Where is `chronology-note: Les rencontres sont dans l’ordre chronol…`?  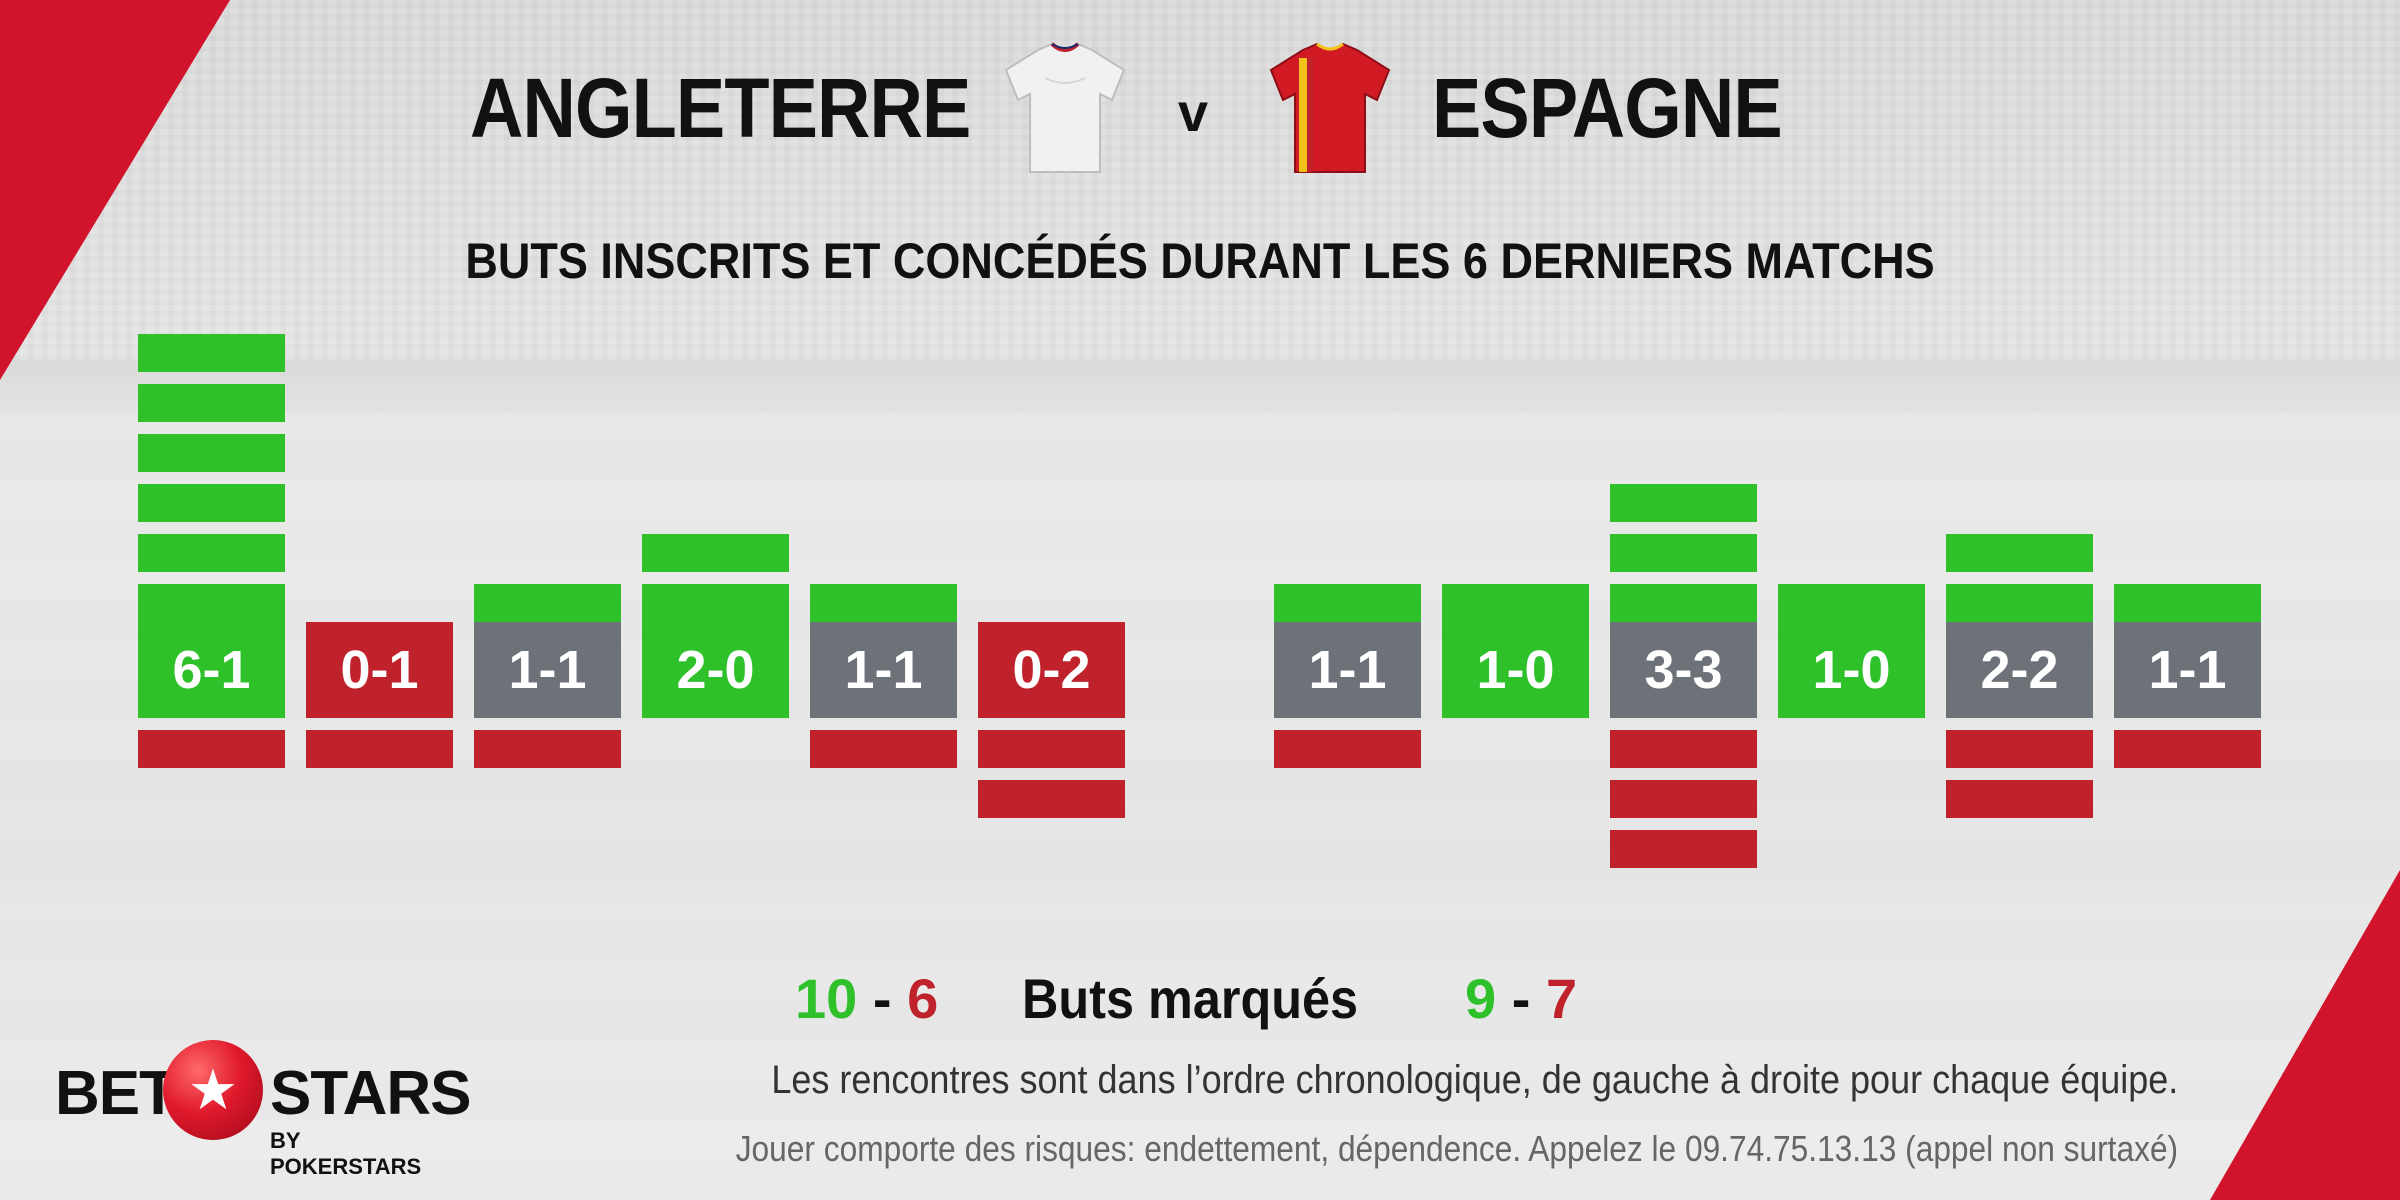
chronology-note: Les rencontres sont dans l’ordre chronol… is located at coordinates (1474, 1080).